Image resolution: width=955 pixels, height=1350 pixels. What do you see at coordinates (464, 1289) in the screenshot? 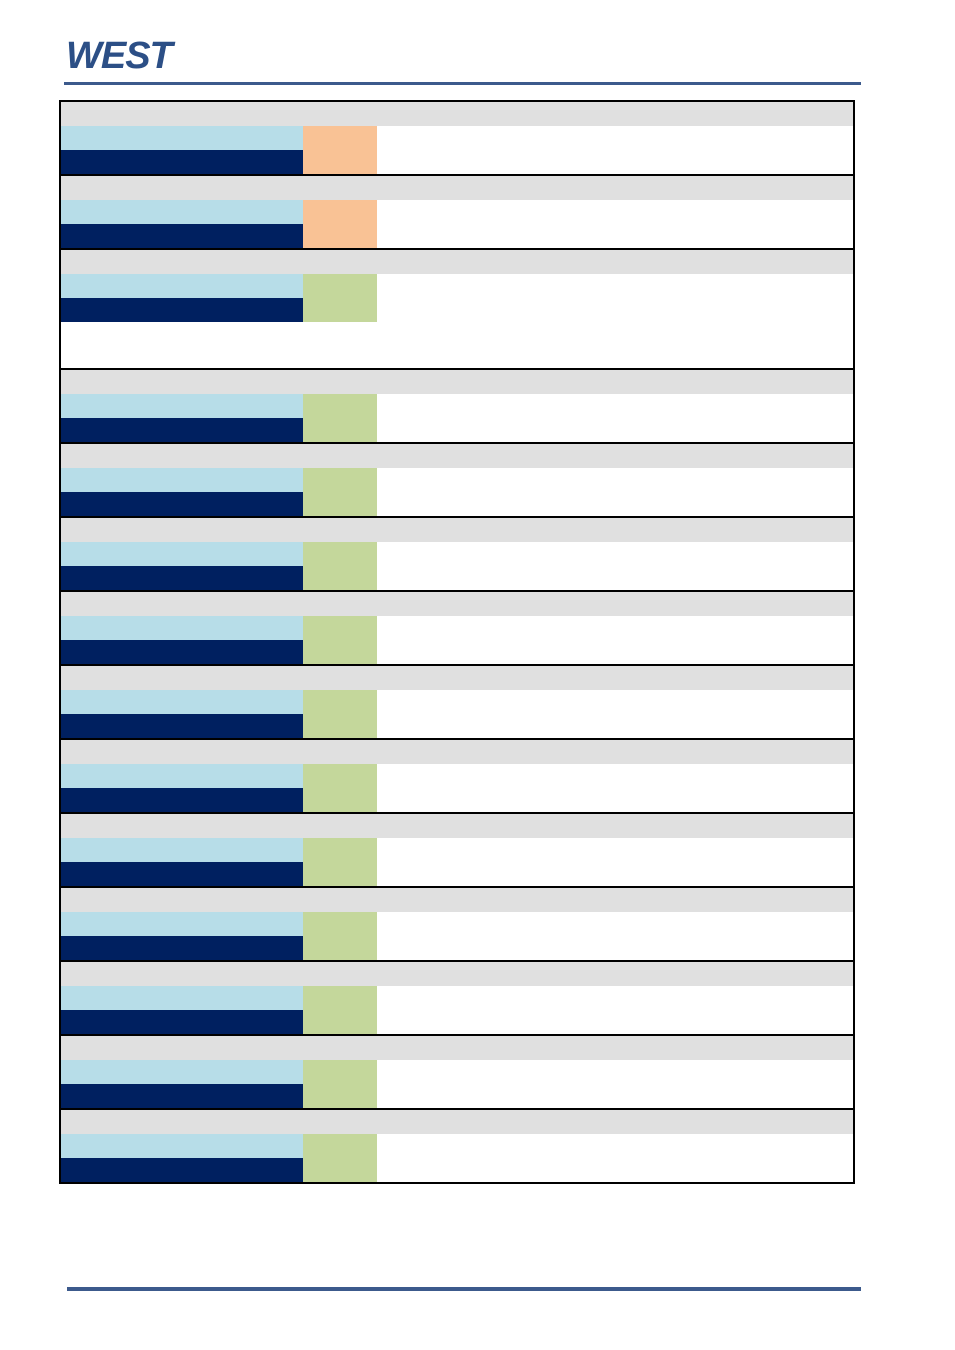
I see `footer-rule` at bounding box center [464, 1289].